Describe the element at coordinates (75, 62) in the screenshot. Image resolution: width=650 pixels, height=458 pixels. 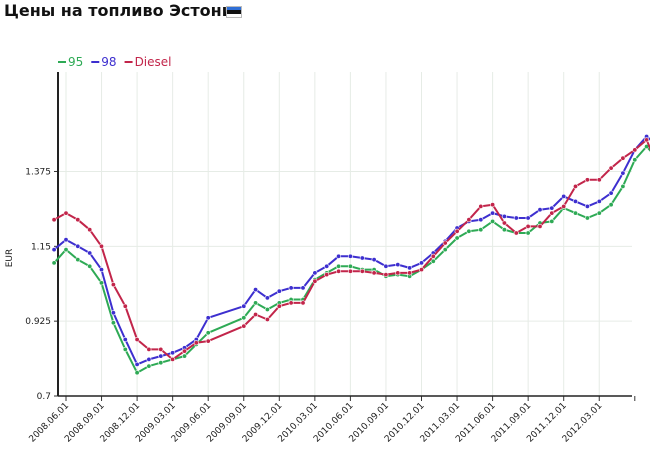
I see `legend-label-95: 95` at that location.